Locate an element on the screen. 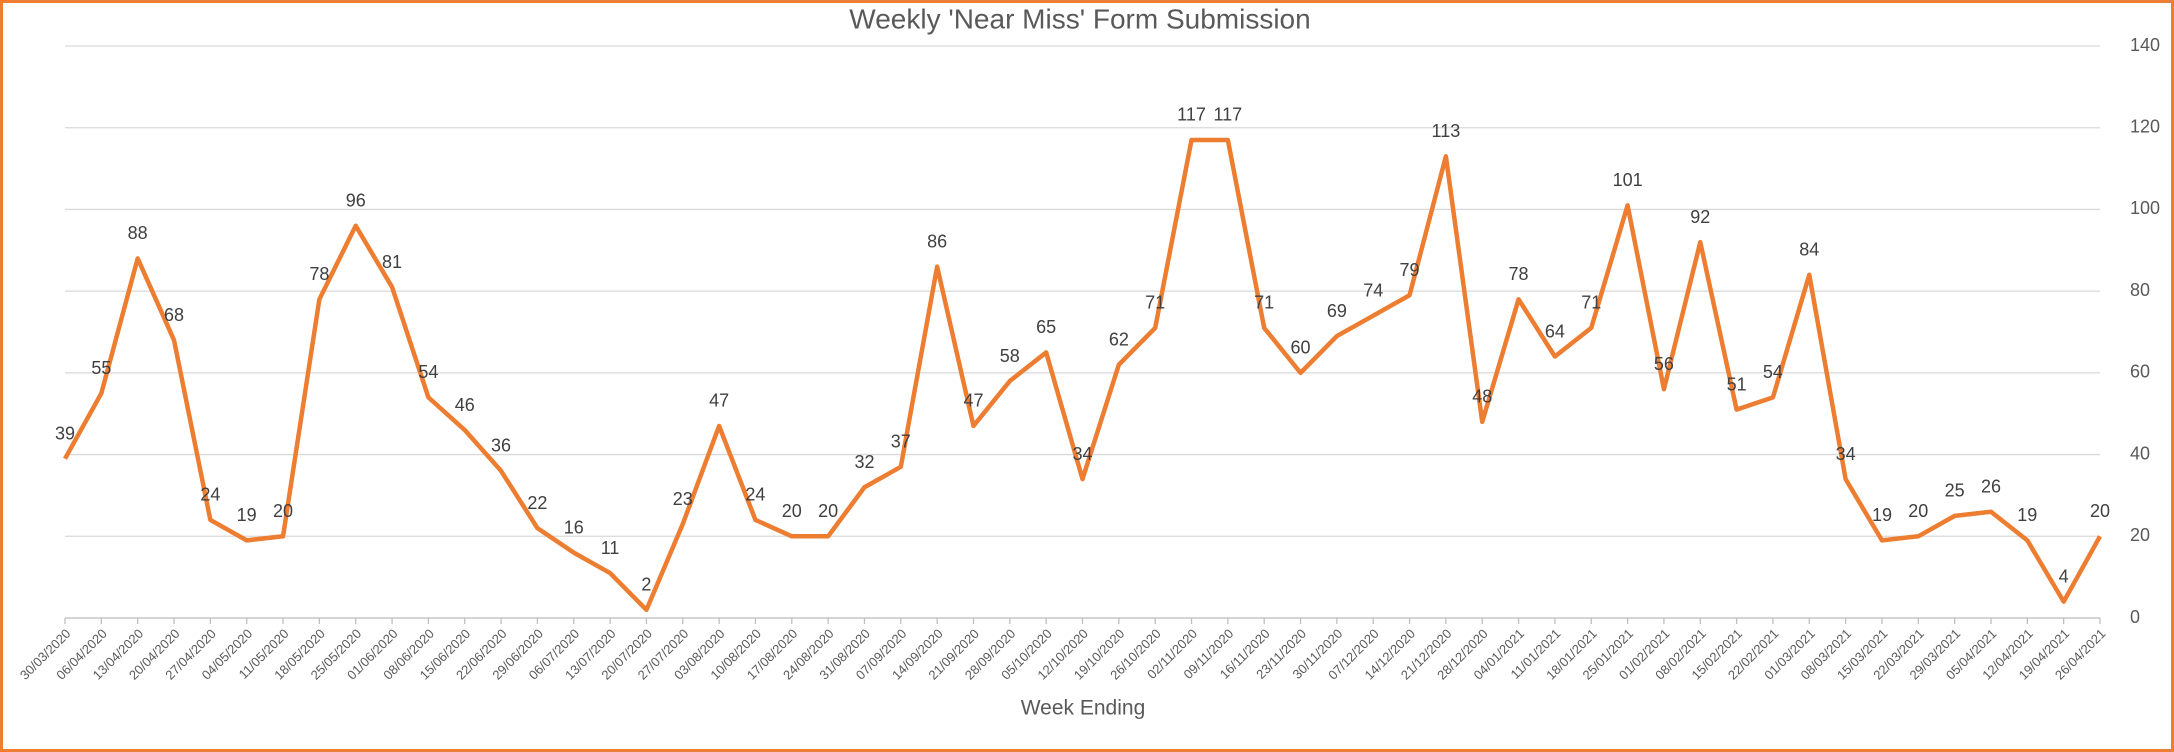 This screenshot has height=752, width=2174. data-label: 11 is located at coordinates (610, 548).